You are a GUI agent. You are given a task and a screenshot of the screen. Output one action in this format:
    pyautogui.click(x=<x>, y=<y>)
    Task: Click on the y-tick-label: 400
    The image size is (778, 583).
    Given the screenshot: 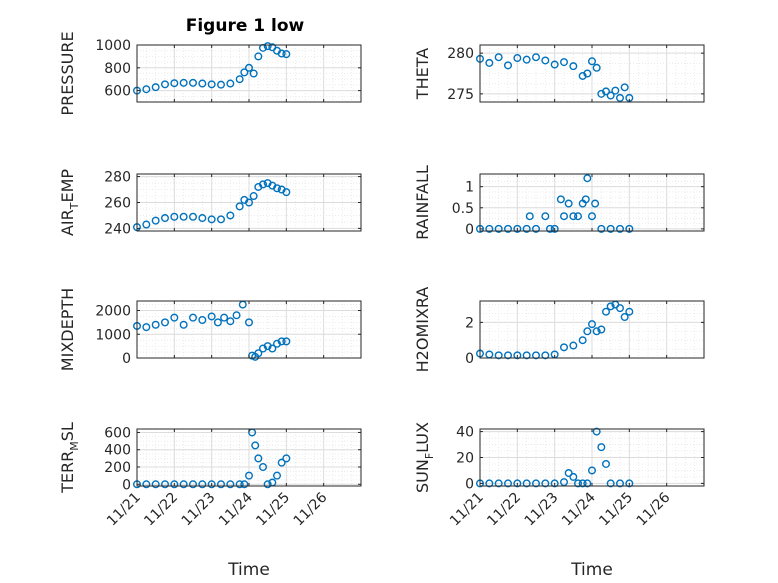 What is the action you would take?
    pyautogui.click(x=117, y=451)
    